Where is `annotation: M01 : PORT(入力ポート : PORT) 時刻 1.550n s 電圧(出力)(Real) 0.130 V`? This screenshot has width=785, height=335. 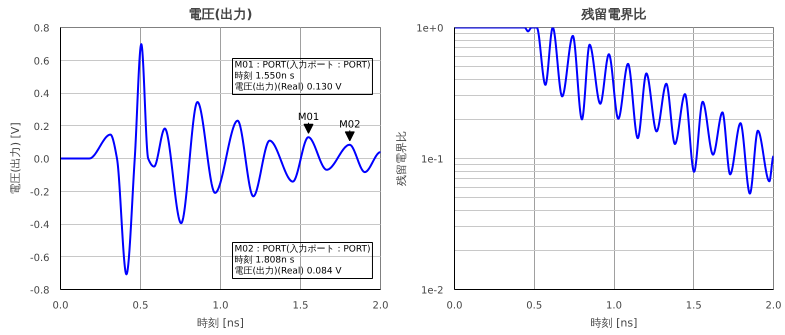
annotation: M01 : PORT(入力ポート : PORT) 時刻 1.550n s 電圧(出力)(Real) 0.130 V is located at coordinates (302, 76).